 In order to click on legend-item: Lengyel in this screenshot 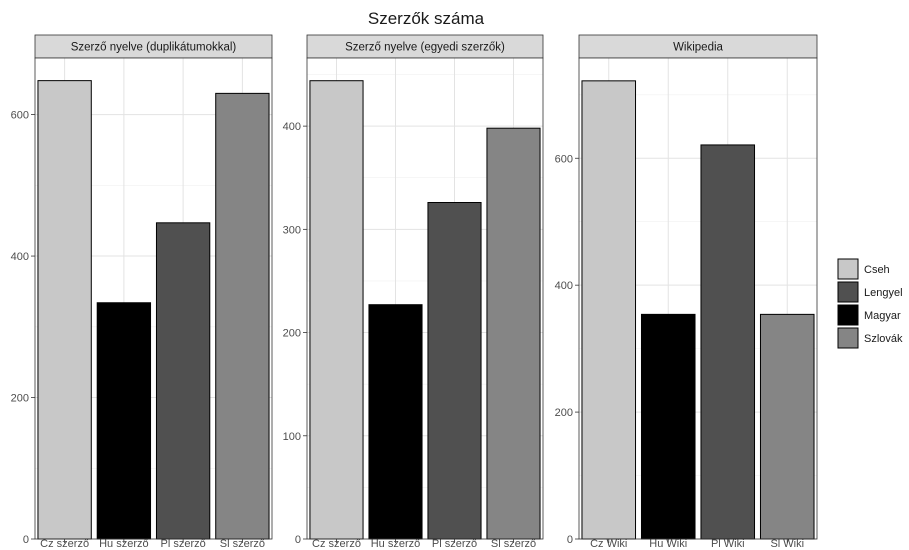, I will do `click(870, 292)`.